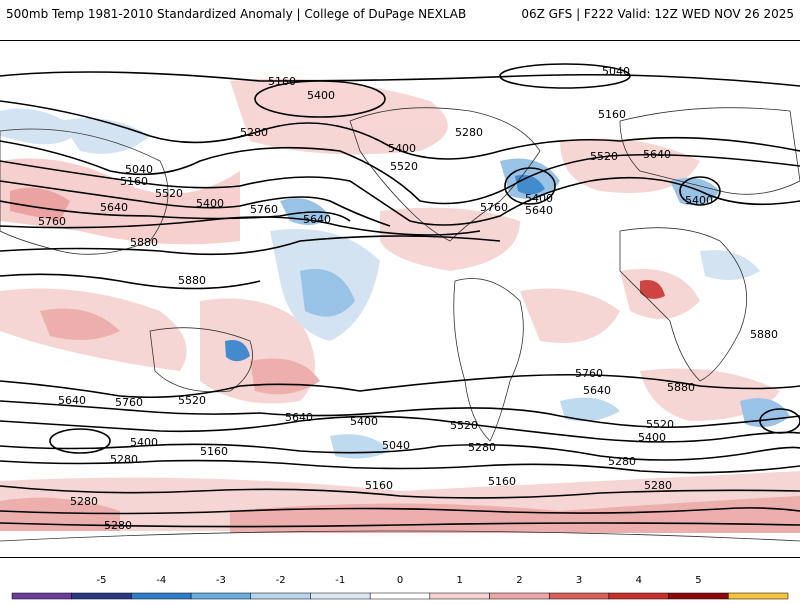 The height and width of the screenshot is (604, 800). I want to click on colorbar-tick-label: -3, so click(220, 580).